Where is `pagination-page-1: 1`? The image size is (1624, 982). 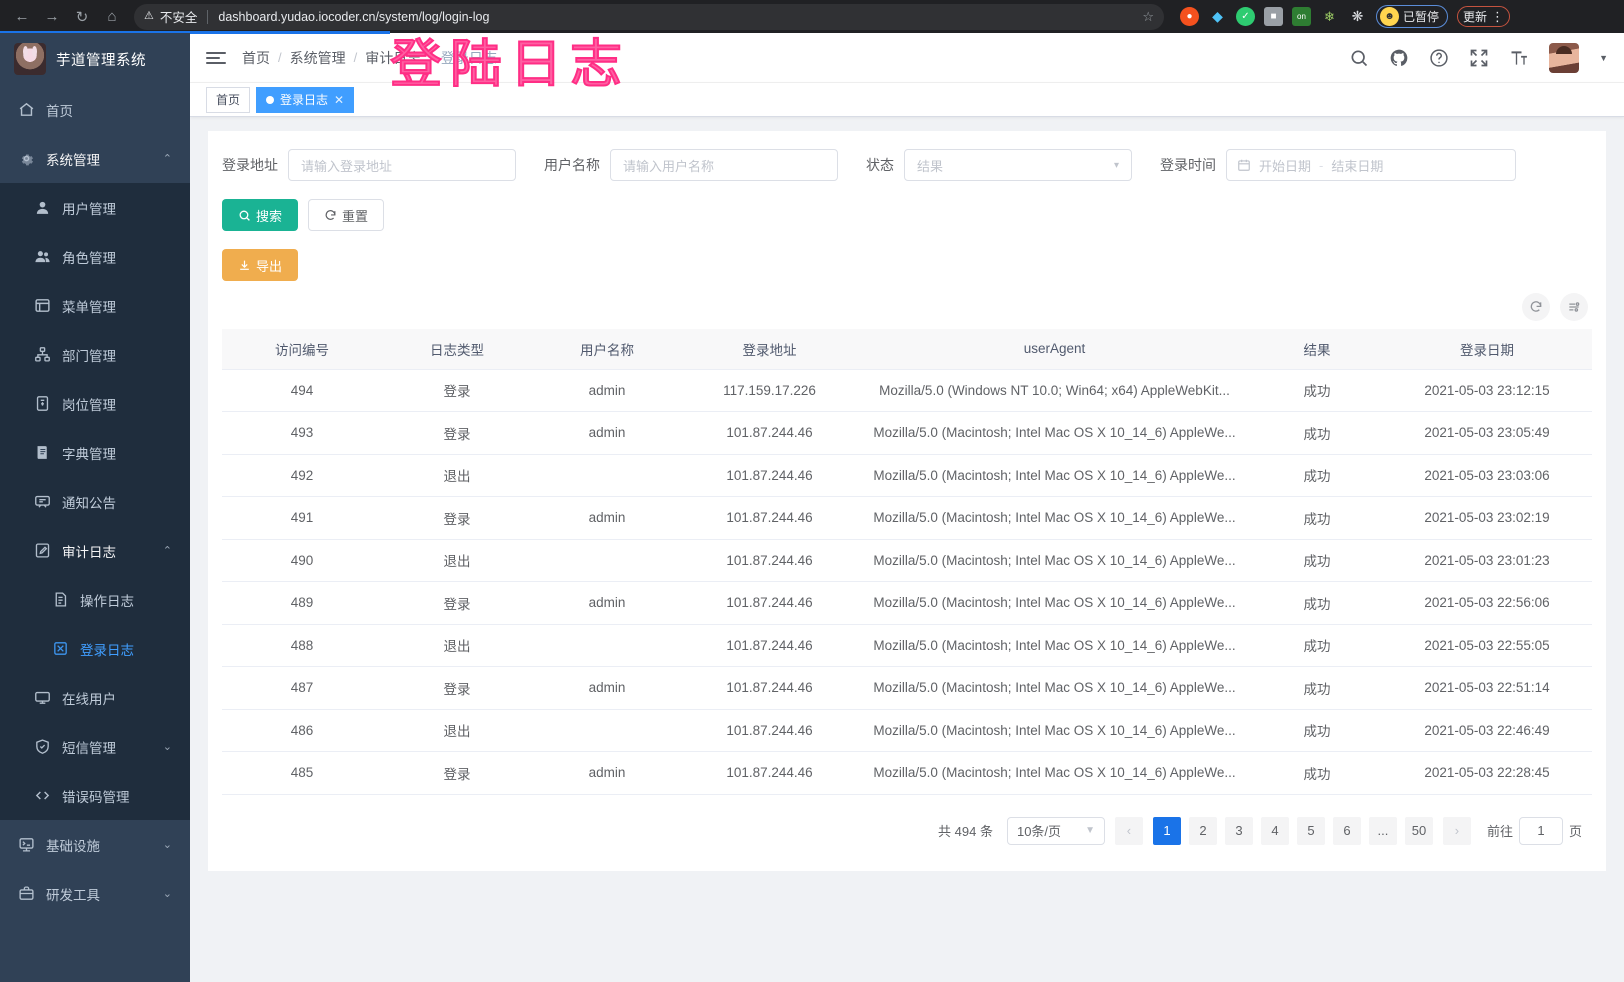 pagination-page-1: 1 is located at coordinates (1166, 830).